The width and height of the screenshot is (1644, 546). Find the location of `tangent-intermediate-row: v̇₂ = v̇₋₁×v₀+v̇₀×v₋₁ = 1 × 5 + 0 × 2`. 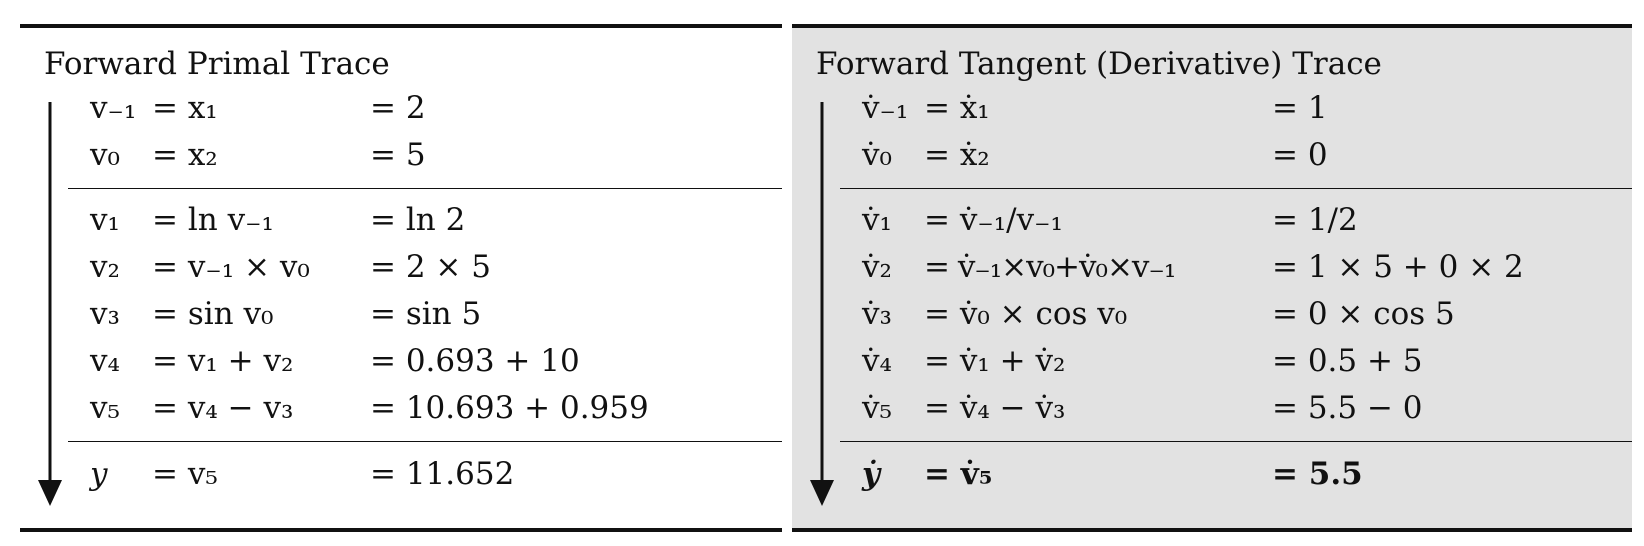

tangent-intermediate-row: v̇₂ = v̇₋₁×v₀+v̇₀×v₋₁ = 1 × 5 + 0 × 2 is located at coordinates (1212, 271).